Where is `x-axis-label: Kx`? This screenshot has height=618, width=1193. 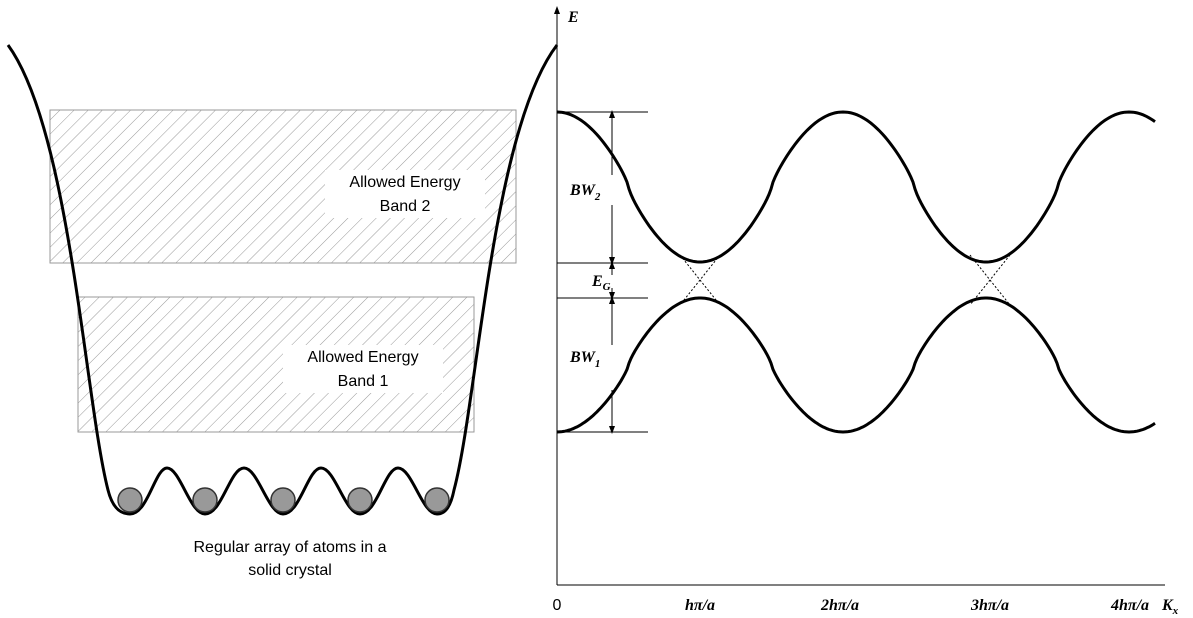 x-axis-label: Kx is located at coordinates (1170, 607).